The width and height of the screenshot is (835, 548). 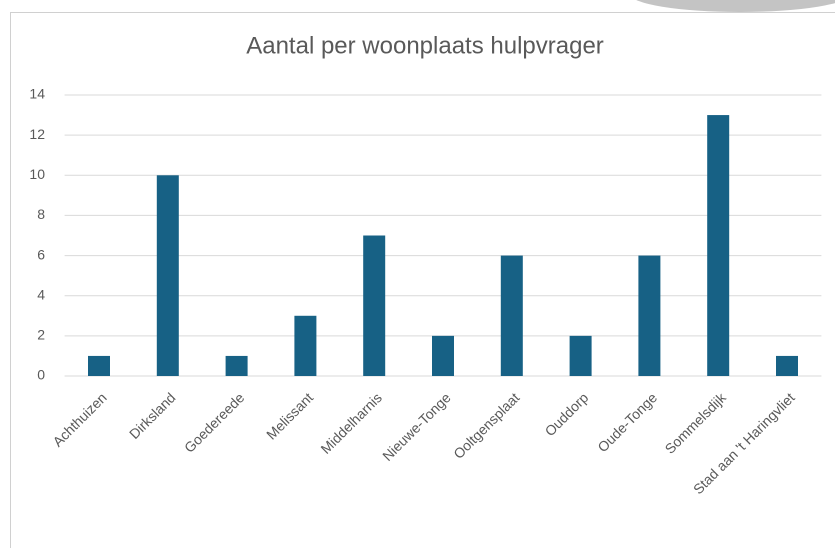 What do you see at coordinates (37, 94) in the screenshot?
I see `y-tick-label: 14` at bounding box center [37, 94].